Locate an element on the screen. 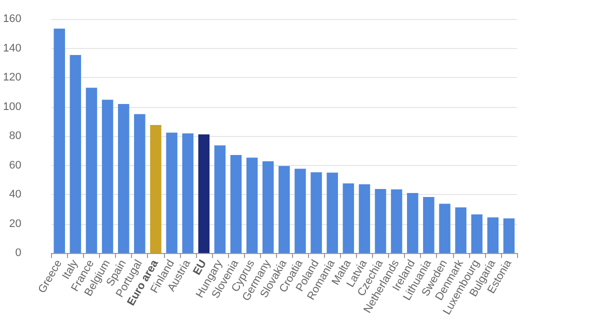  y-tick-label: 120 is located at coordinates (12, 78).